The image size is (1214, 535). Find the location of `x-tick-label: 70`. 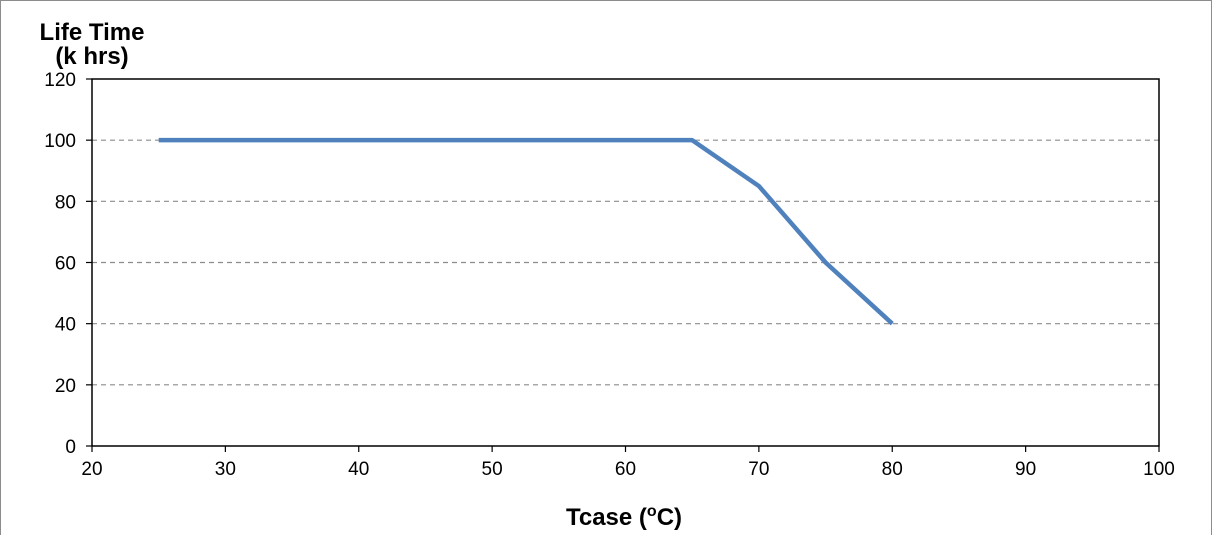

x-tick-label: 70 is located at coordinates (758, 469).